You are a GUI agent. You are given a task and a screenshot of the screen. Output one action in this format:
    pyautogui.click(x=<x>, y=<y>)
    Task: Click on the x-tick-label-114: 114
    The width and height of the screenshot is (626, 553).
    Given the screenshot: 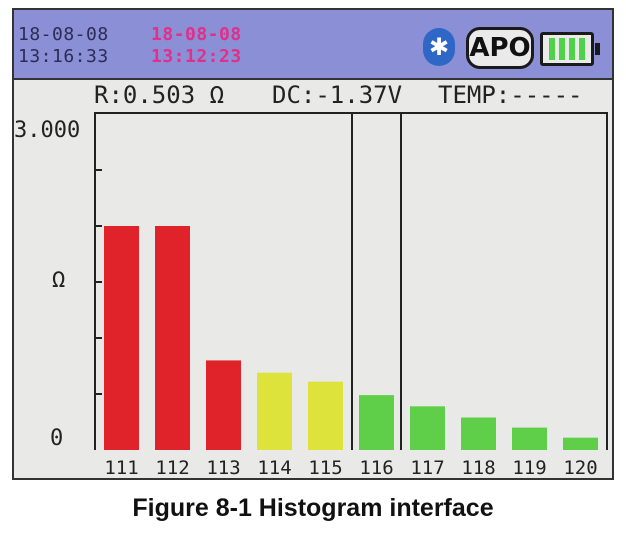 What is the action you would take?
    pyautogui.click(x=274, y=468)
    